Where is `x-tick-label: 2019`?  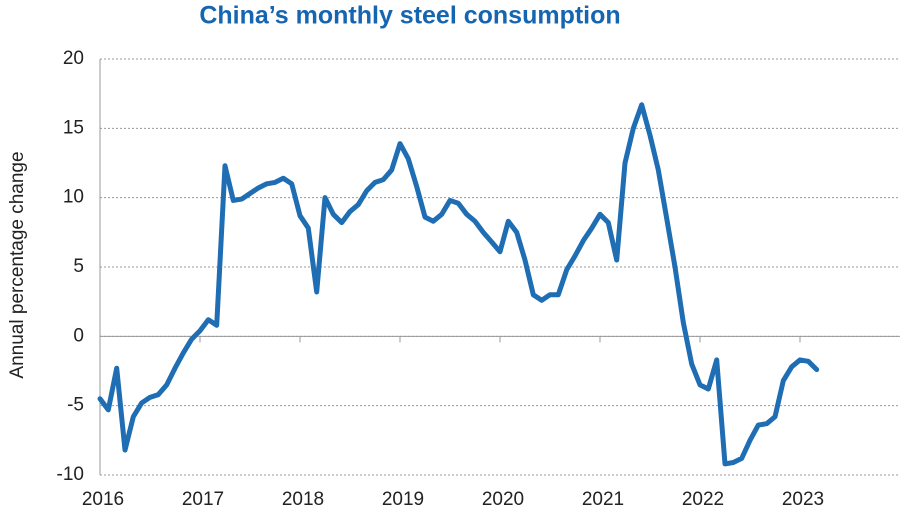
x-tick-label: 2019 is located at coordinates (403, 499).